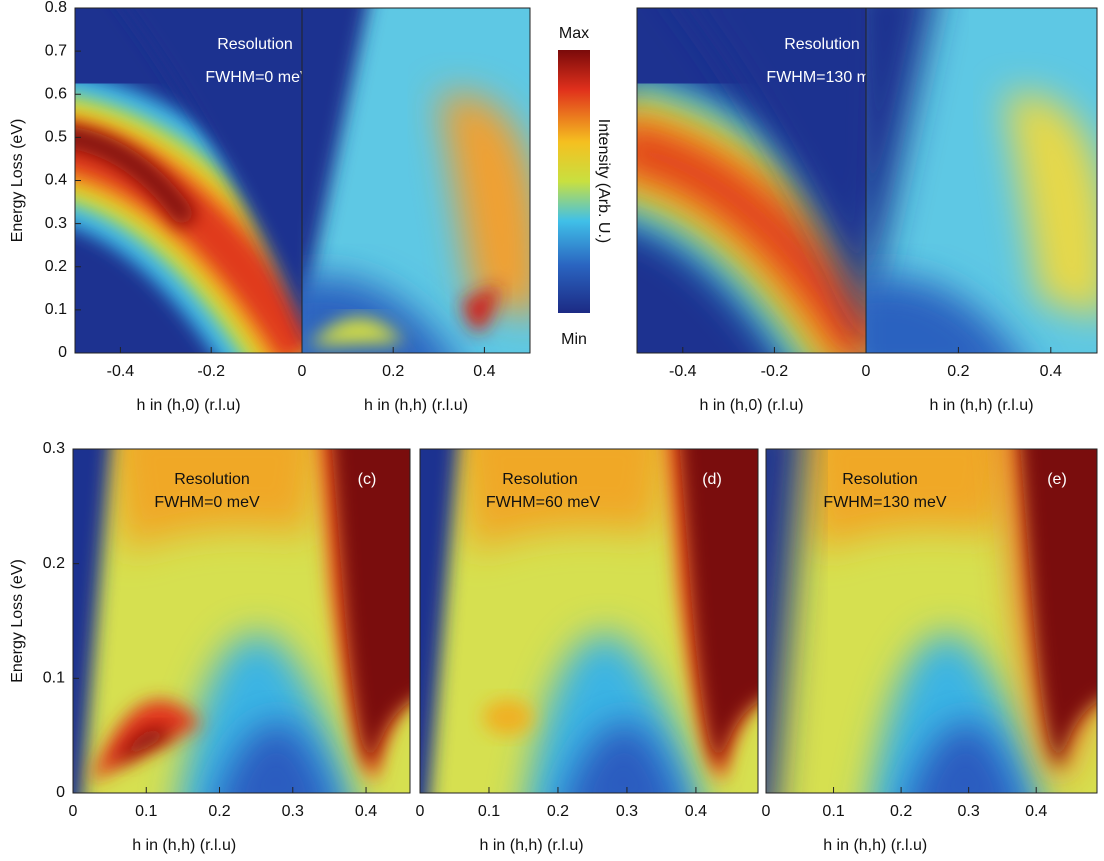  What do you see at coordinates (574, 33) in the screenshot?
I see `colorbar-max: Max` at bounding box center [574, 33].